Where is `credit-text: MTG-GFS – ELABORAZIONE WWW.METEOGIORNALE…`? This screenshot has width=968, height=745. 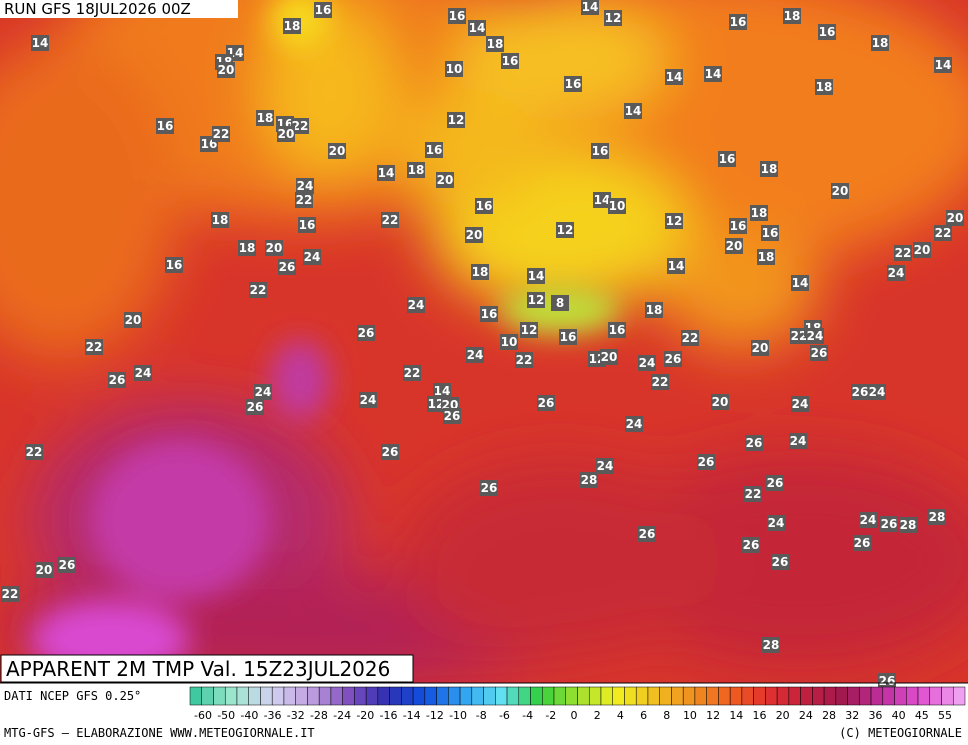
credit-text: MTG-GFS – ELABORAZIONE WWW.METEOGIORNALE… is located at coordinates (159, 733).